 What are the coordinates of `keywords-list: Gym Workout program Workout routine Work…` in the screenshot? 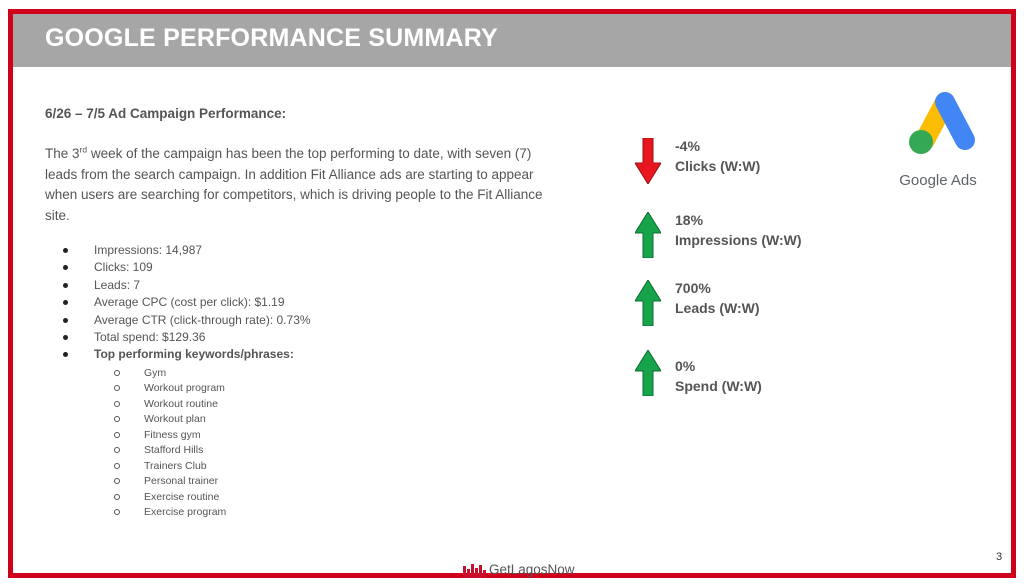 It's located at (202, 443).